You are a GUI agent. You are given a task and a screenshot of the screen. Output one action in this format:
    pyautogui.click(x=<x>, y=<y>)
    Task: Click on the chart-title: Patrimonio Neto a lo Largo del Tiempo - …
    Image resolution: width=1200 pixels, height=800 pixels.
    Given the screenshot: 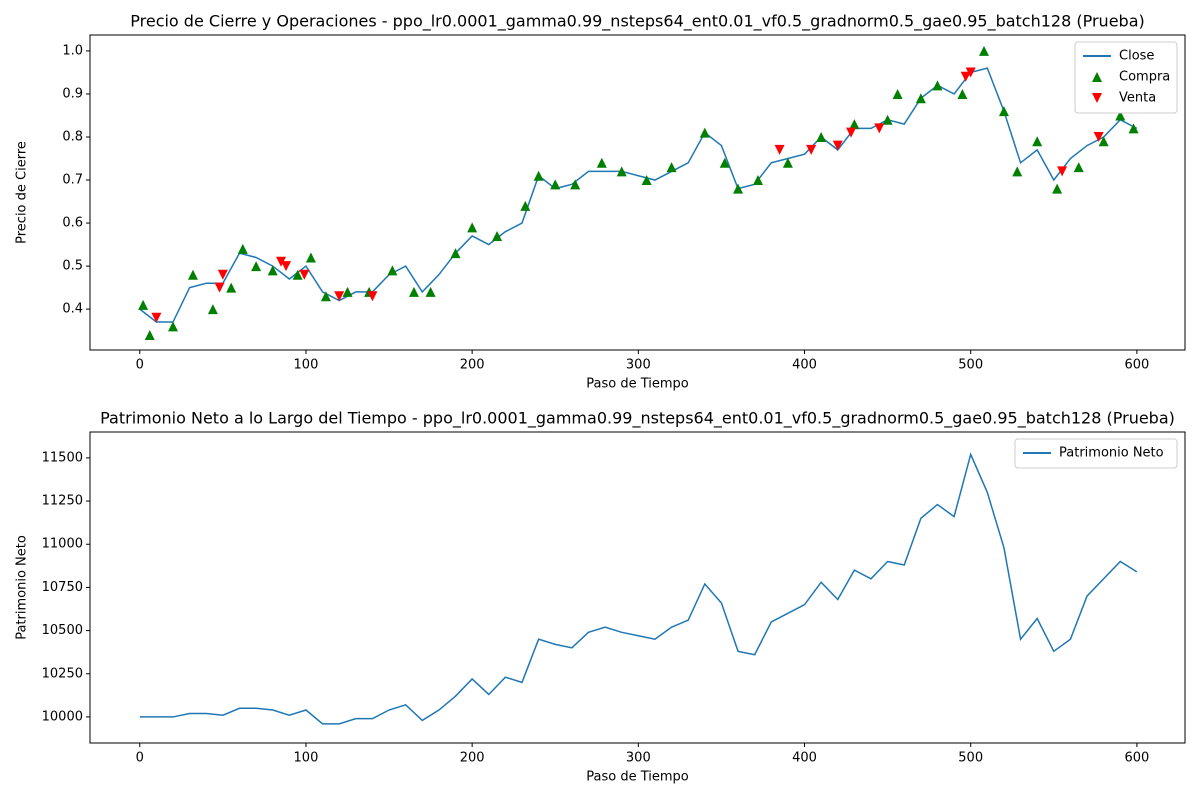 What is the action you would take?
    pyautogui.click(x=637, y=419)
    